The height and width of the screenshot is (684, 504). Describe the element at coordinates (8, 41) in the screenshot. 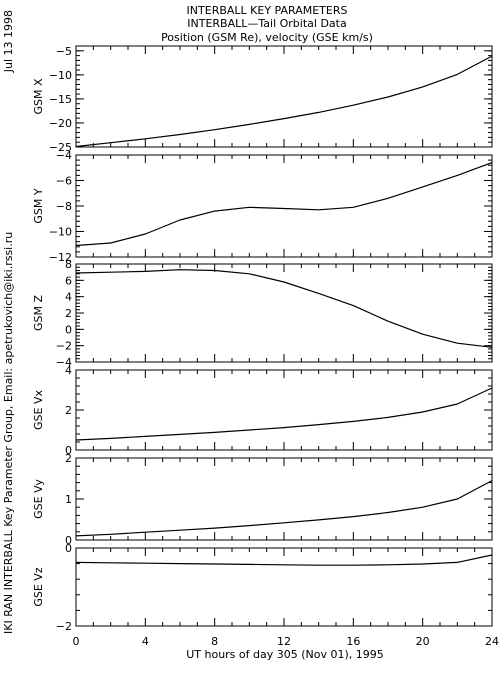

I see `date-stamp: Jul 13 1998` at that location.